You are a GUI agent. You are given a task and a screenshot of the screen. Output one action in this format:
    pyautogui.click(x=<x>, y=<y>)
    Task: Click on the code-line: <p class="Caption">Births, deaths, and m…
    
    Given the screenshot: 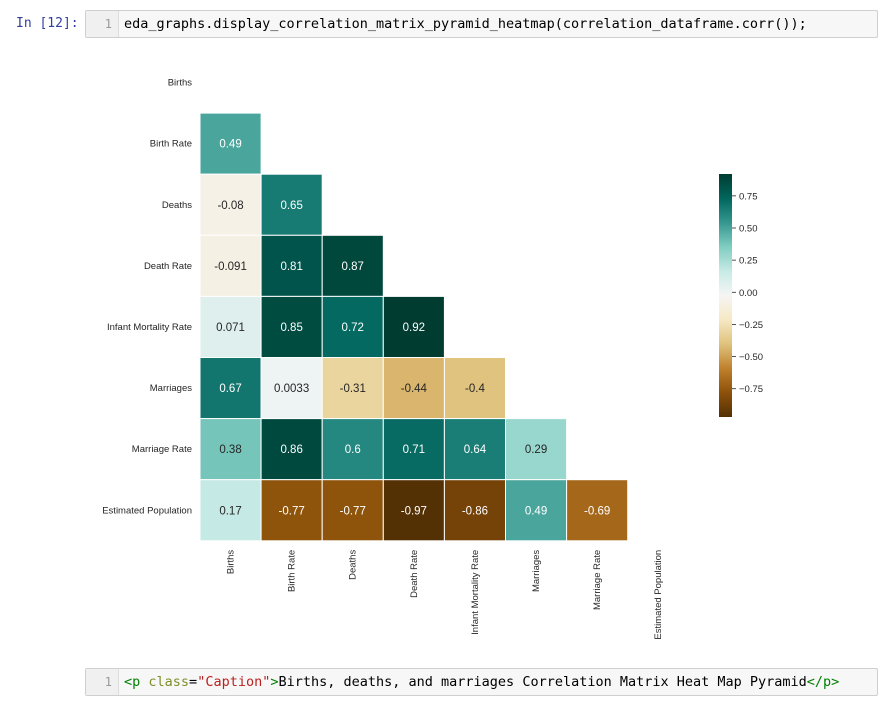 What is the action you would take?
    pyautogui.click(x=481, y=682)
    